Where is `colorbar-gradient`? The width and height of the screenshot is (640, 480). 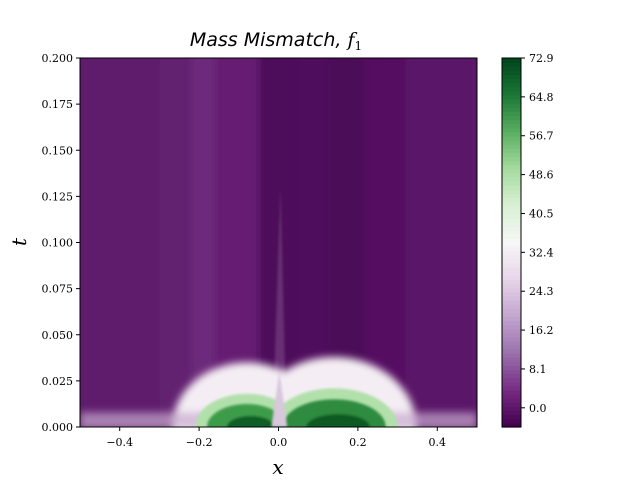 colorbar-gradient is located at coordinates (511, 243).